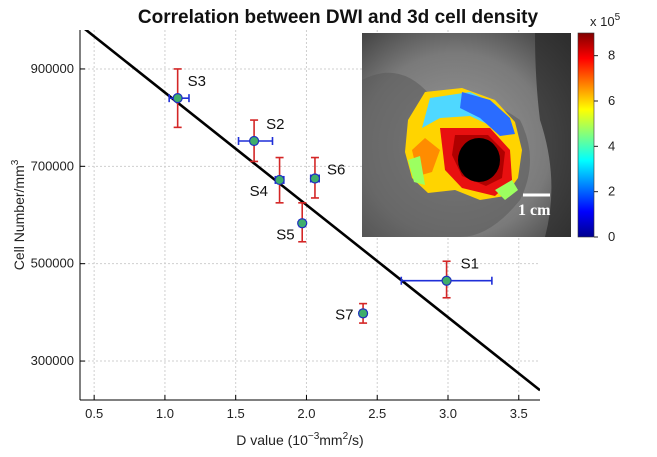 Image resolution: width=657 pixels, height=457 pixels. I want to click on colorbar-ticks: 0 2 4 6 8, so click(604, 146).